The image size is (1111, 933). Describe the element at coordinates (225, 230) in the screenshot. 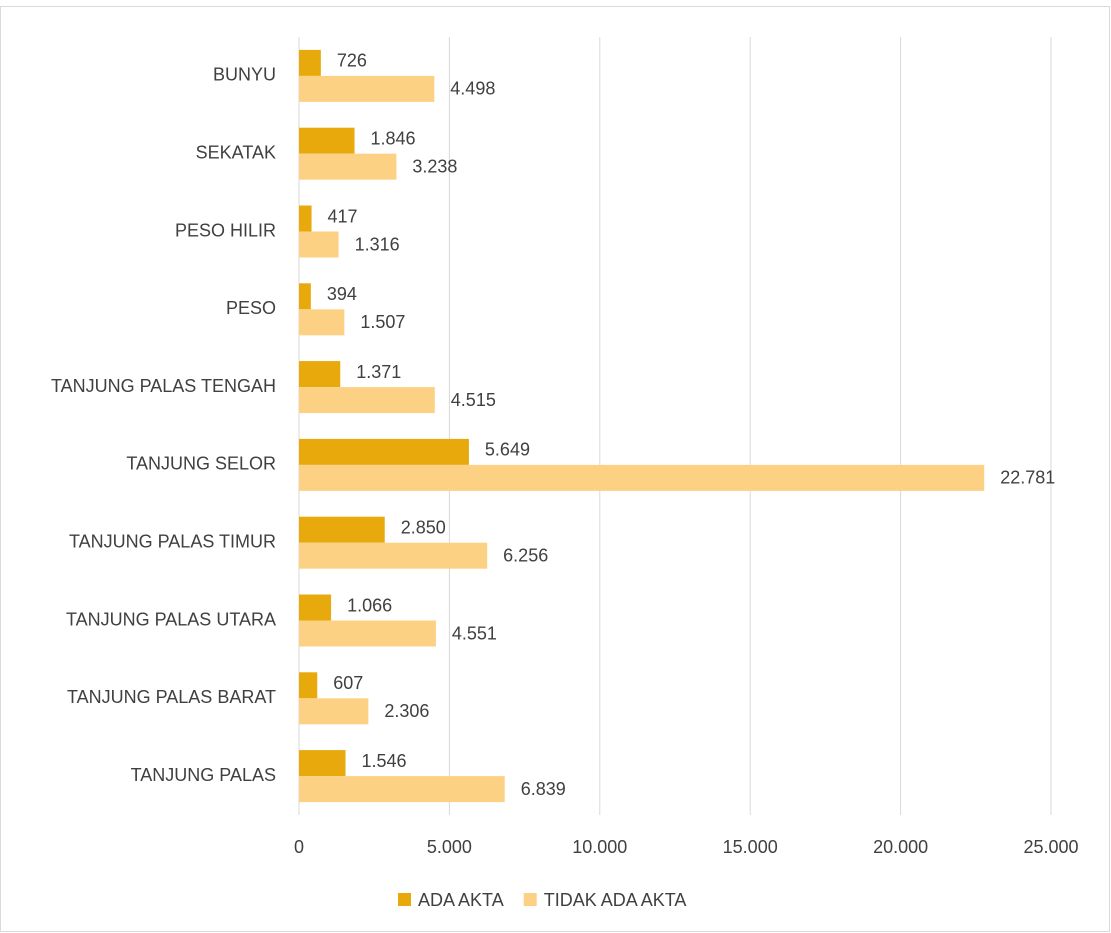

I see `y-tick-label: PESO HILIR` at that location.